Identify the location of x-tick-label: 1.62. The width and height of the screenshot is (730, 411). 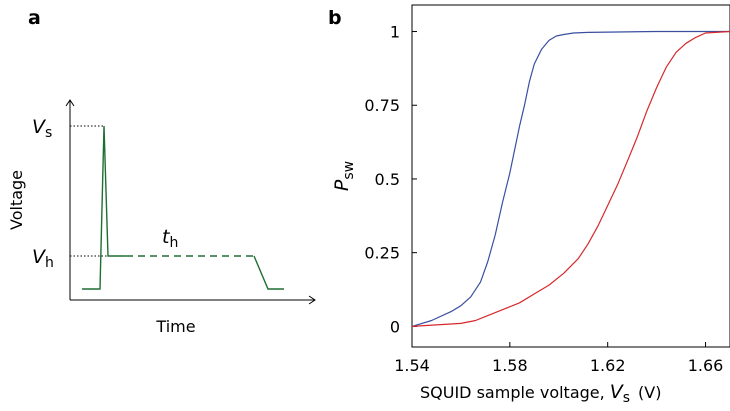
(608, 365).